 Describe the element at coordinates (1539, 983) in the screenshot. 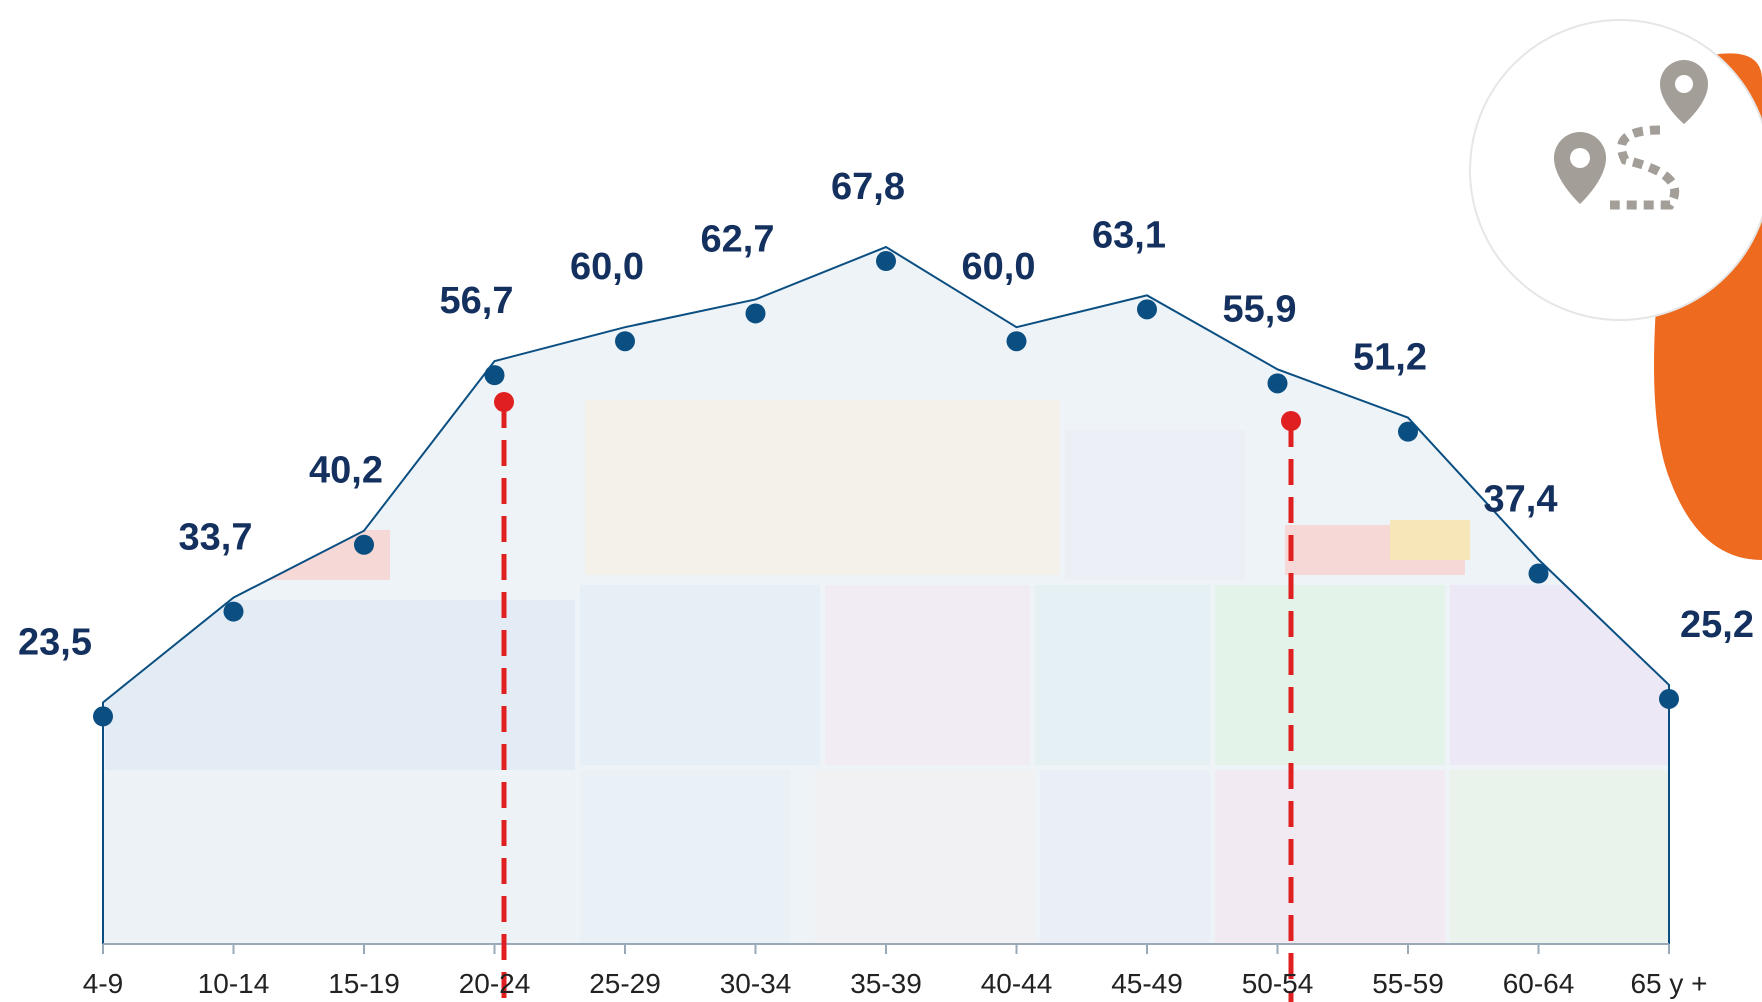

I see `x-tick-label: 60-64` at that location.